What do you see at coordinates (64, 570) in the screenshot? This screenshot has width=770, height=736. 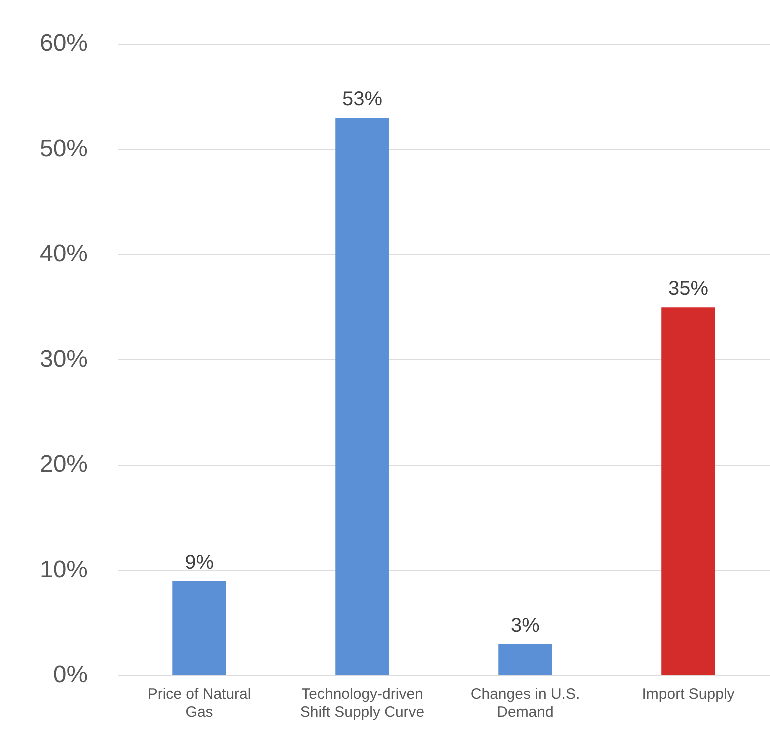 I see `y-tick-label: 10%` at bounding box center [64, 570].